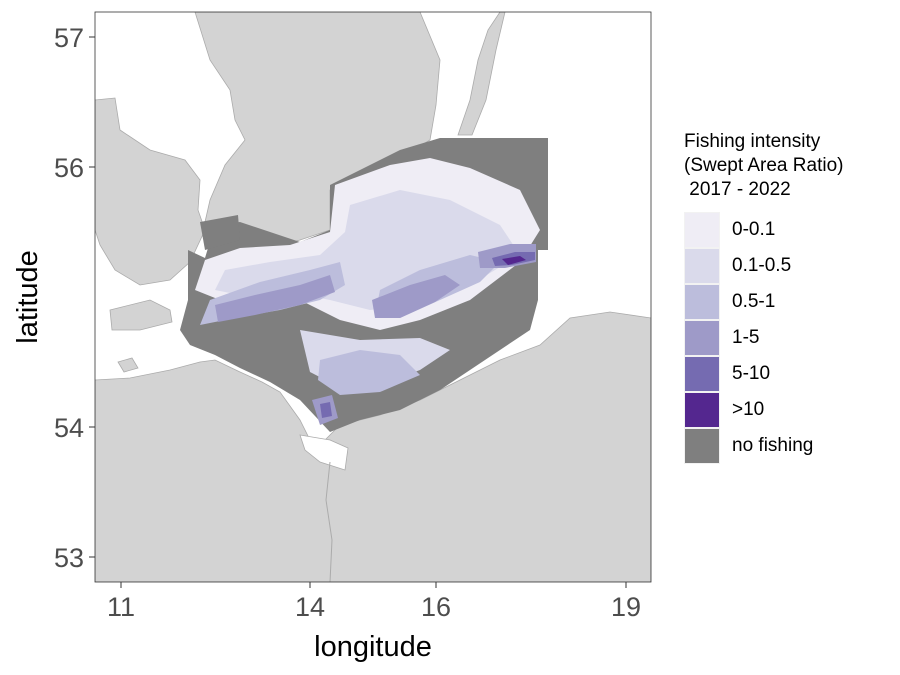  What do you see at coordinates (754, 301) in the screenshot?
I see `legend-label: 0.5-1` at bounding box center [754, 301].